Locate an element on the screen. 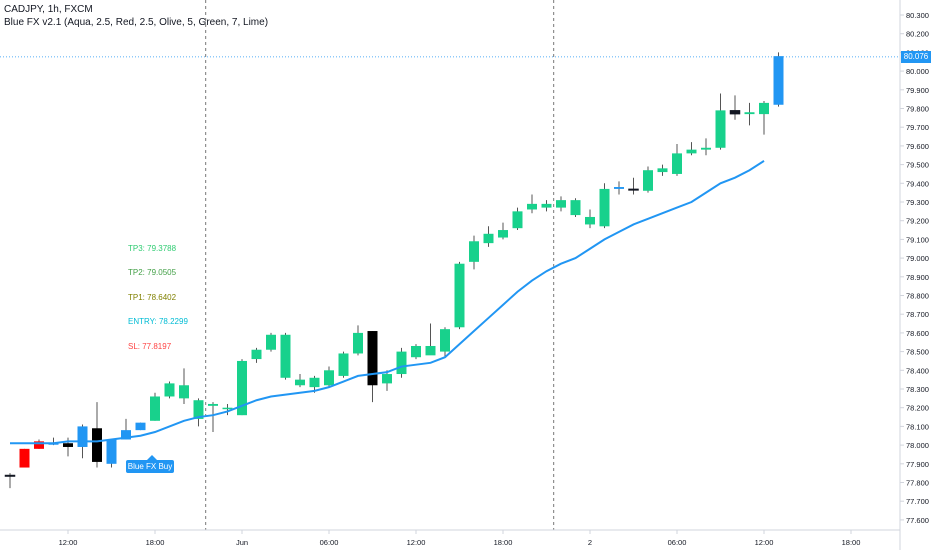  price-tick-label: 80.300 is located at coordinates (917, 15).